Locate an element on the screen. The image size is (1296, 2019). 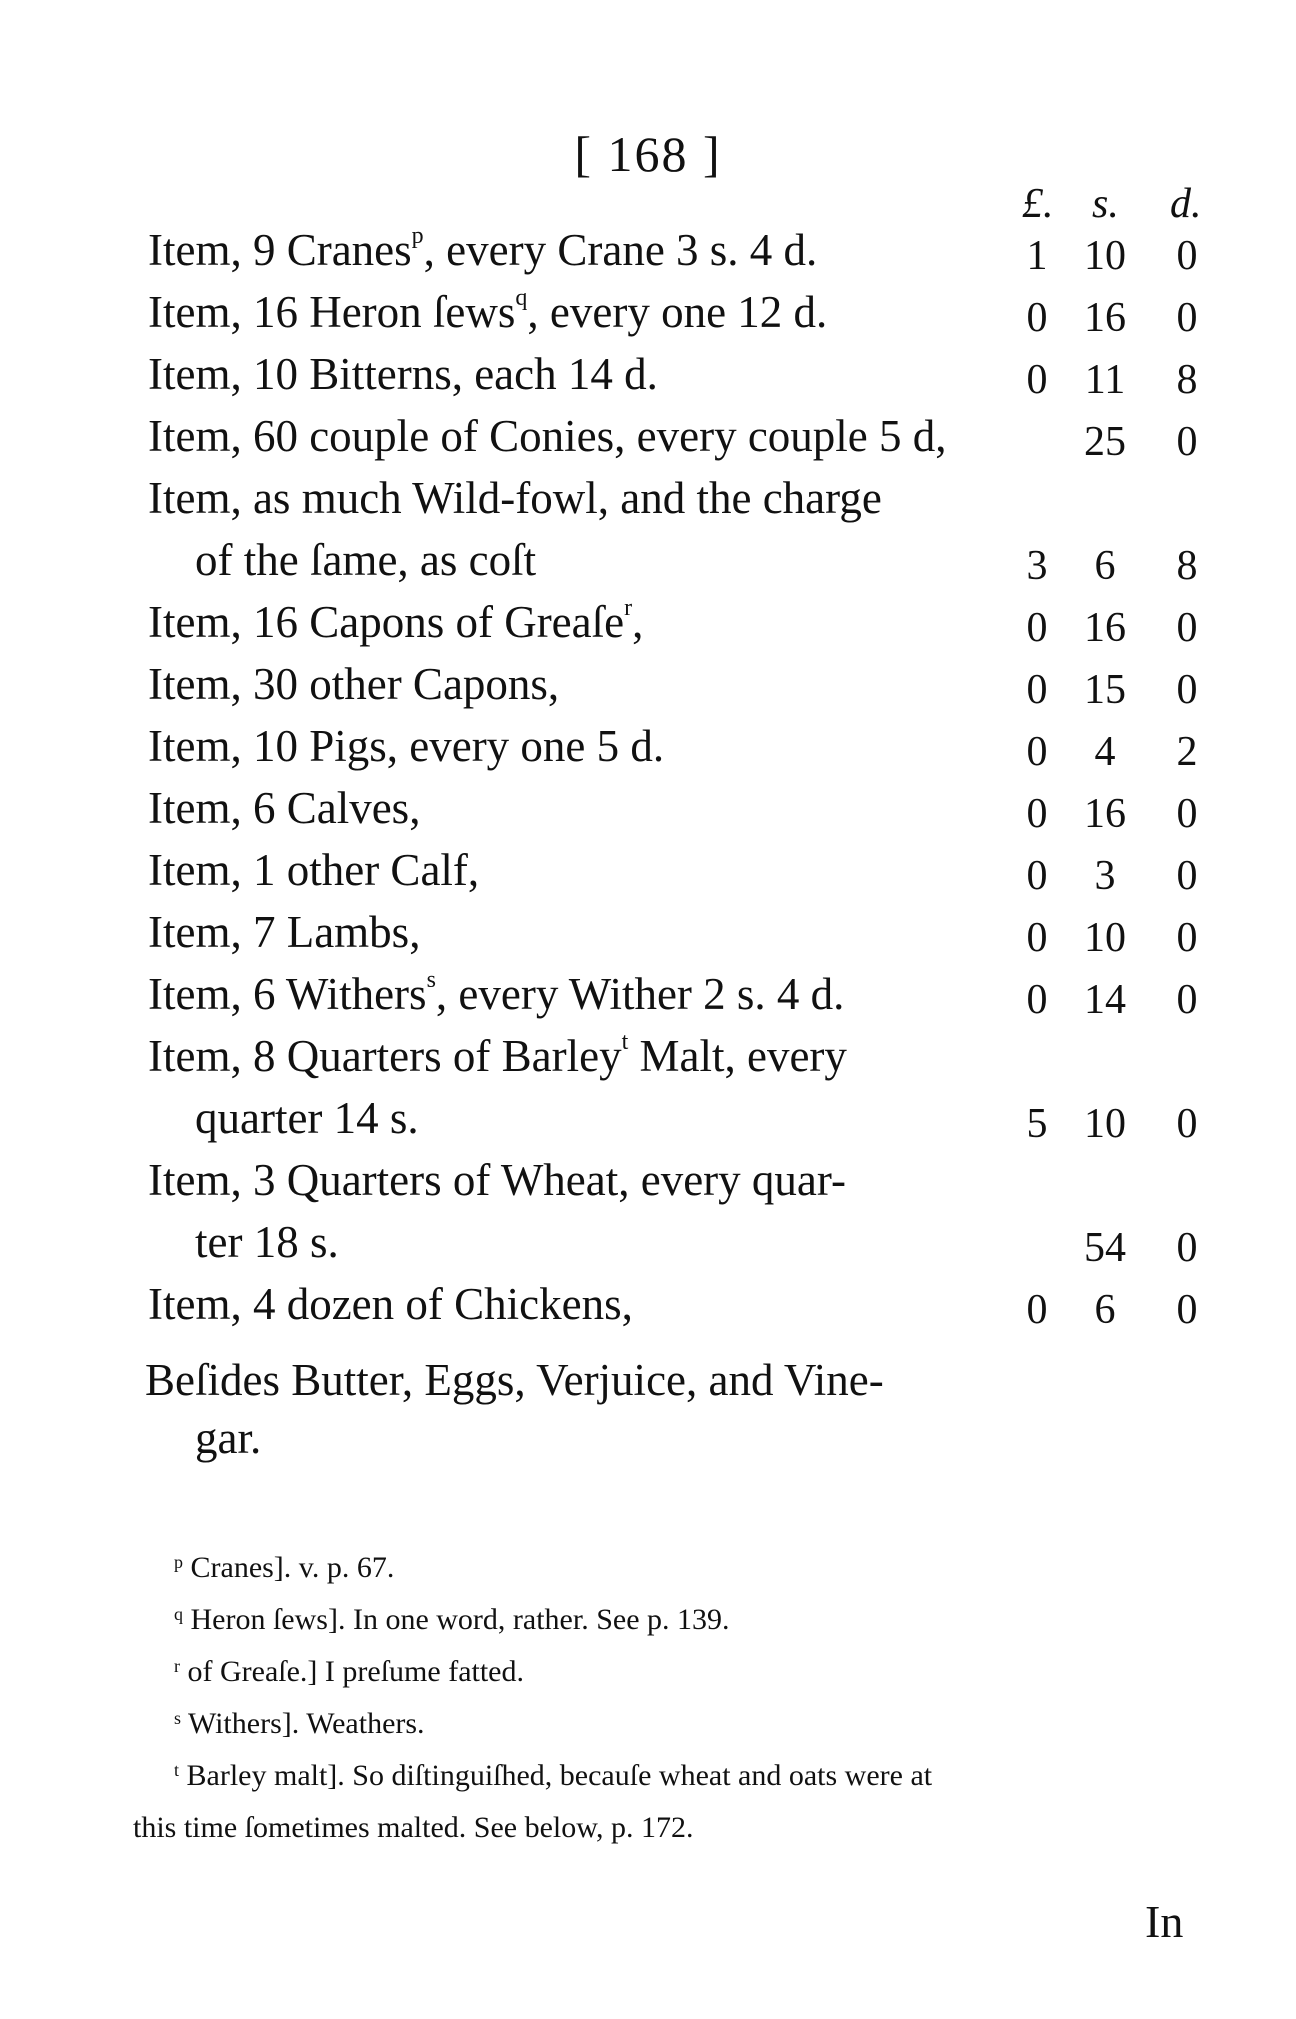
item-line: Item, as much Wild-fowl, and the charge is located at coordinates (515, 498).